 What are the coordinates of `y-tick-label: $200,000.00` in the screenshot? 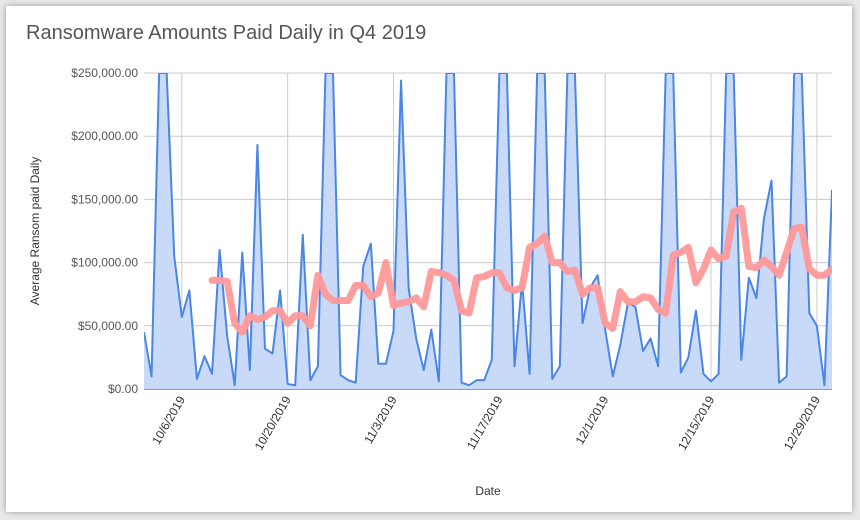 It's located at (104, 136).